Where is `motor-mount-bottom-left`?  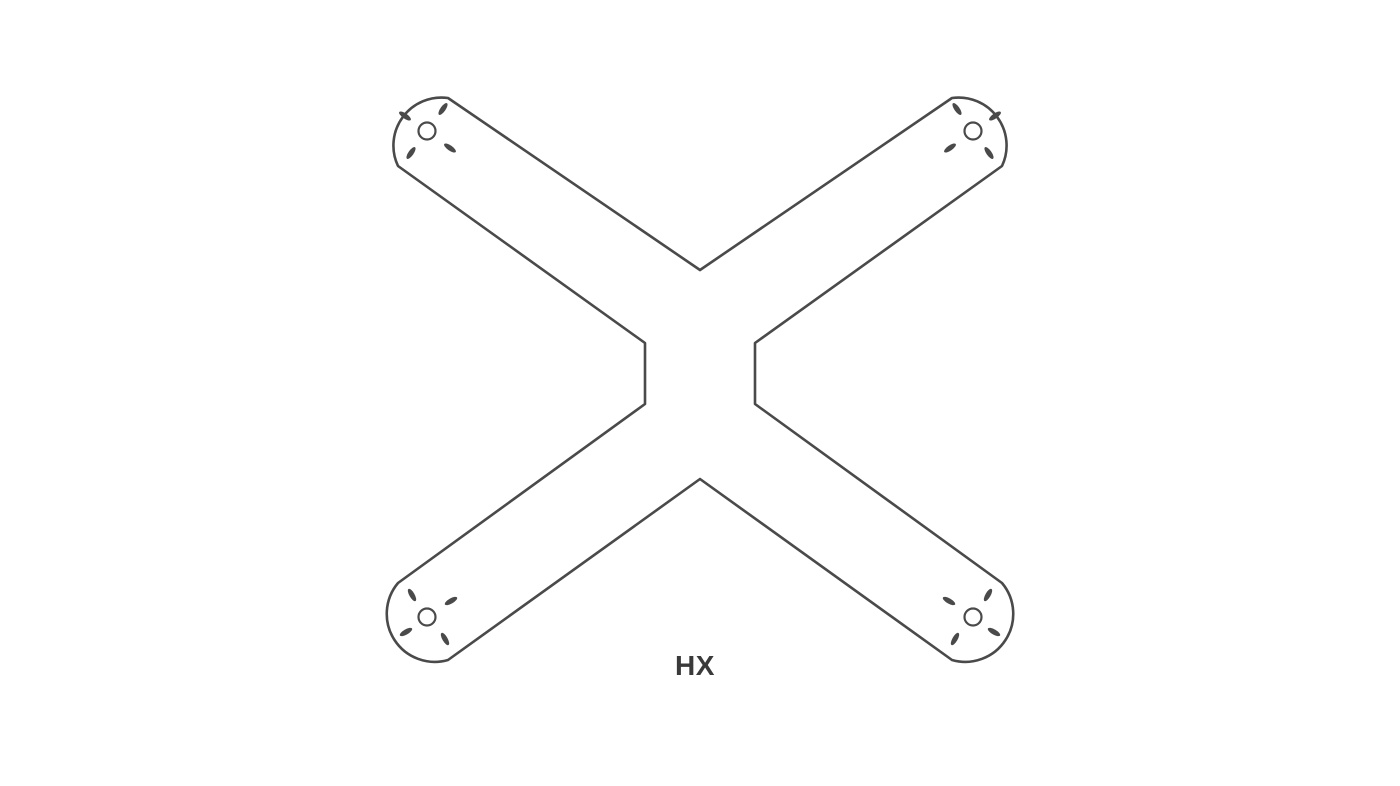 motor-mount-bottom-left is located at coordinates (428, 617).